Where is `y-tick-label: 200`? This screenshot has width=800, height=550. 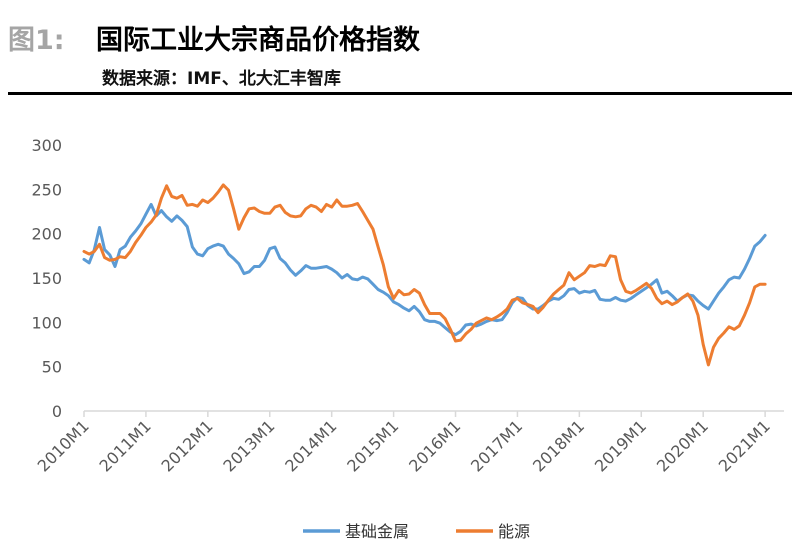 y-tick-label: 200 is located at coordinates (46, 234).